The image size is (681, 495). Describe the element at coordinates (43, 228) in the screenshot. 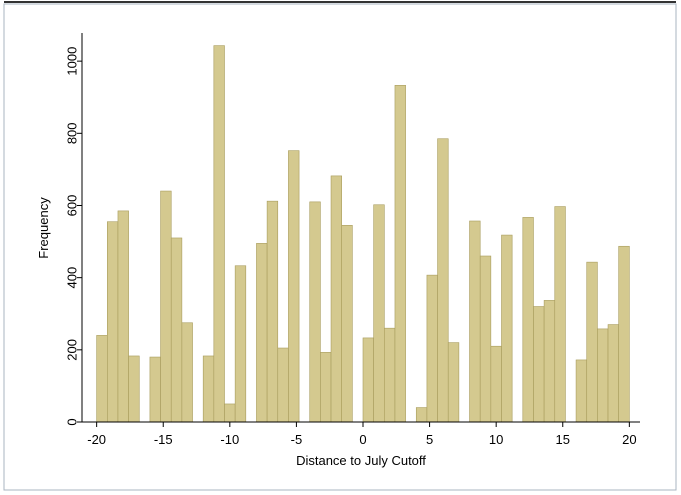

I see `y-axis-label: Frequency` at that location.